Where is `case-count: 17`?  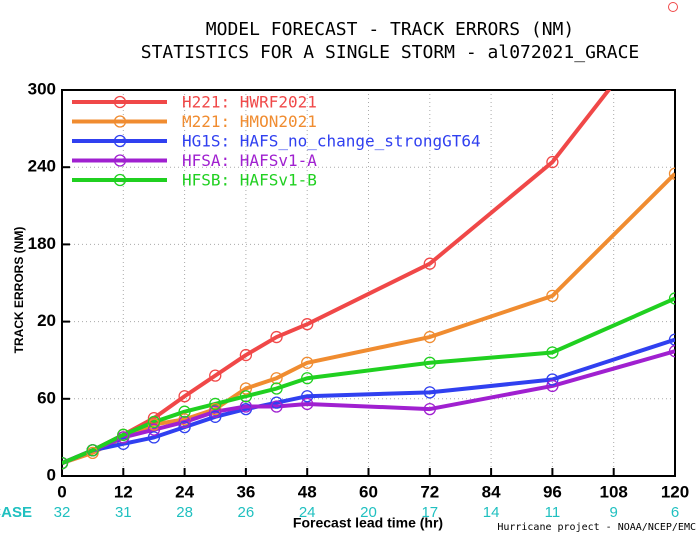
case-count: 17 is located at coordinates (429, 512).